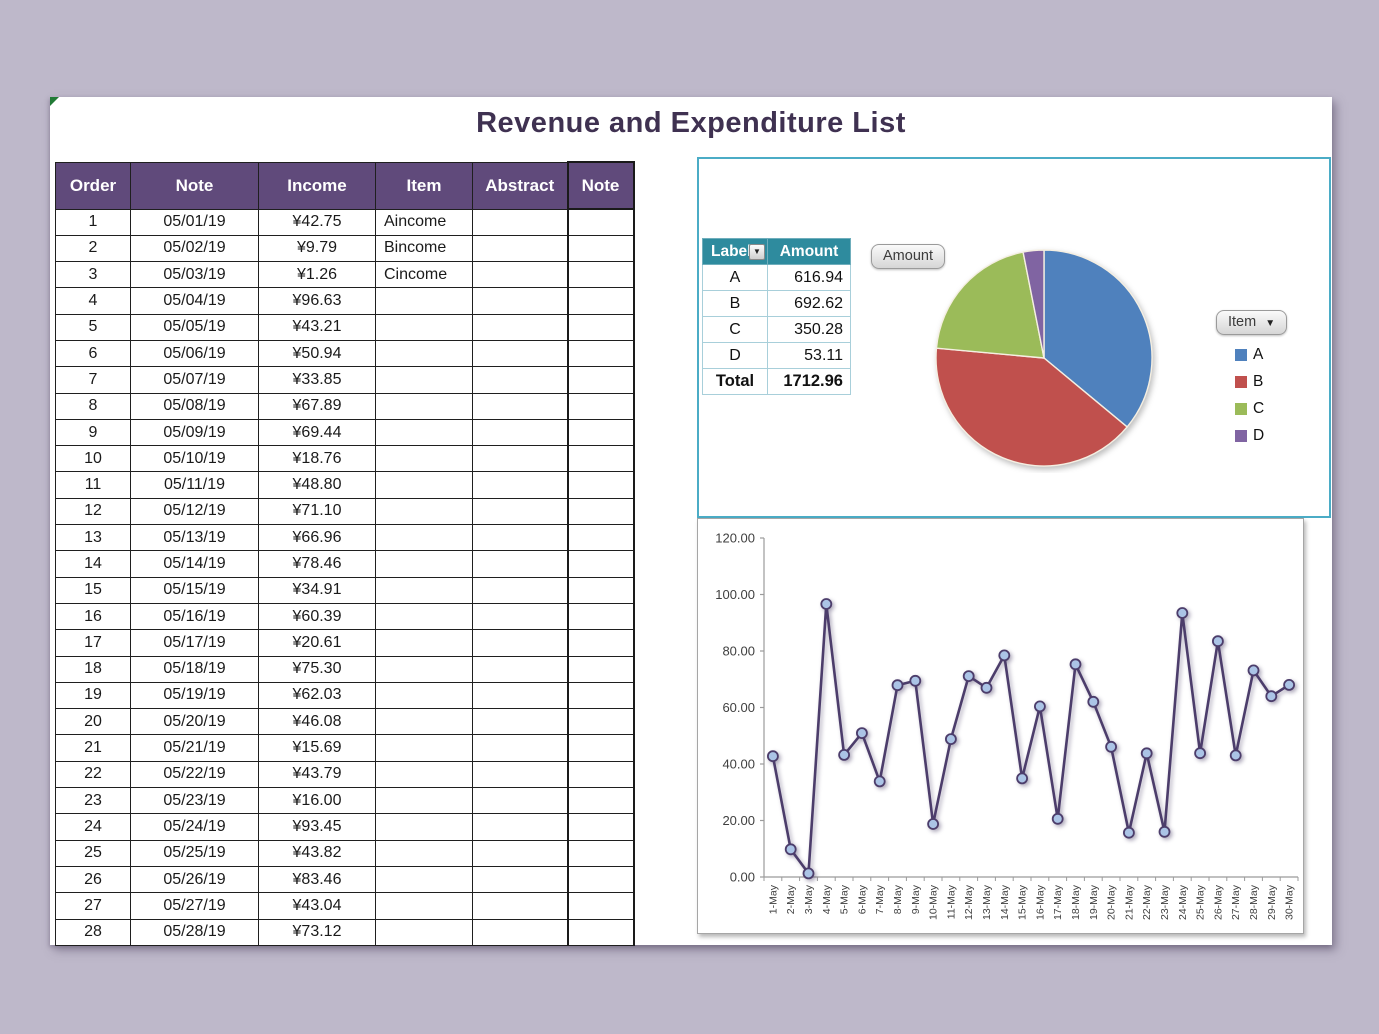  Describe the element at coordinates (809, 355) in the screenshot. I see `pivot-amount-cell: 53.11` at that location.